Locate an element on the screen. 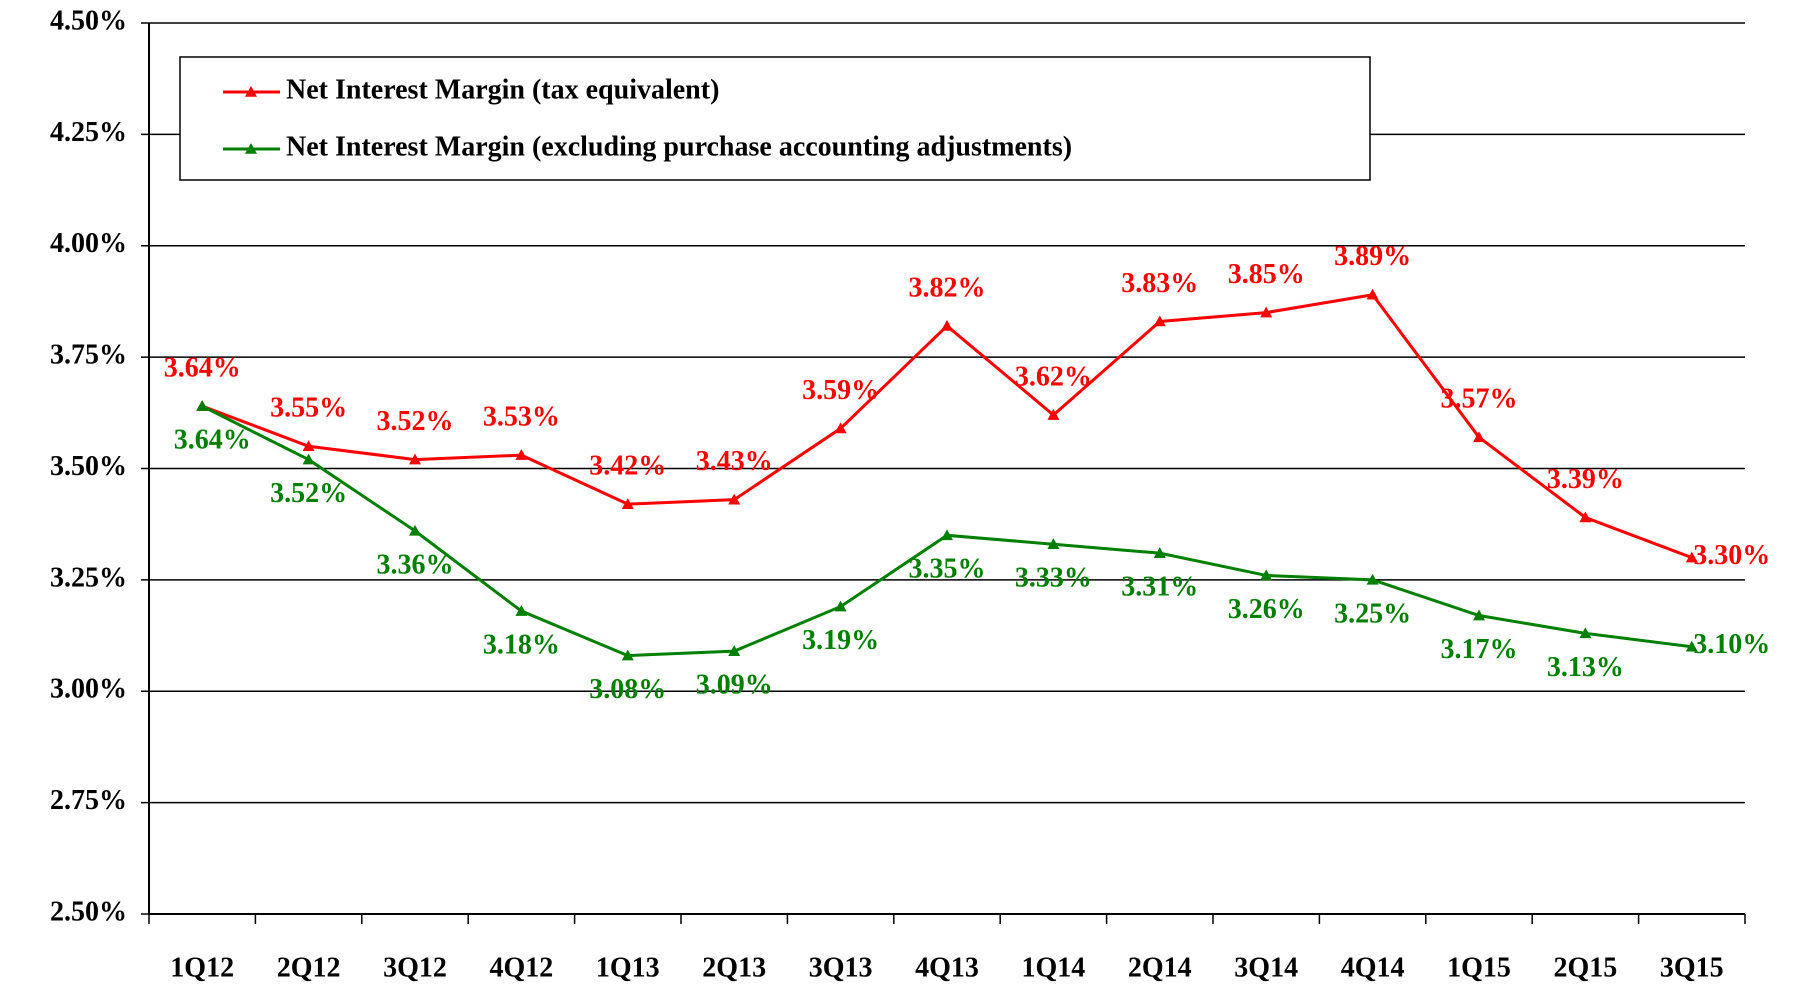 The width and height of the screenshot is (1794, 995). x-tick-label: 2Q14 is located at coordinates (1160, 967).